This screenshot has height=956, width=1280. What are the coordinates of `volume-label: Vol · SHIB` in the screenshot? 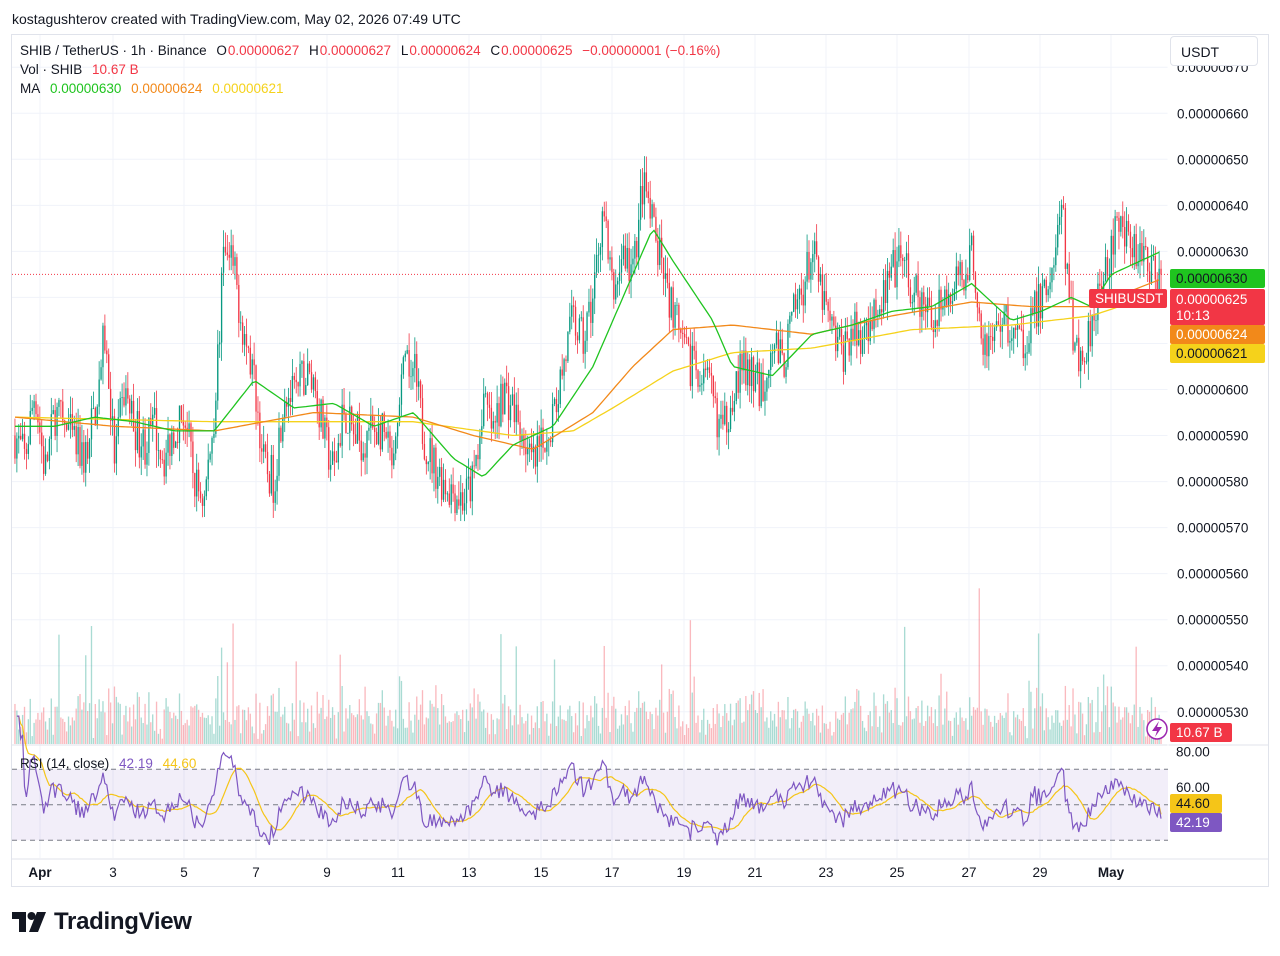 It's located at (51, 69).